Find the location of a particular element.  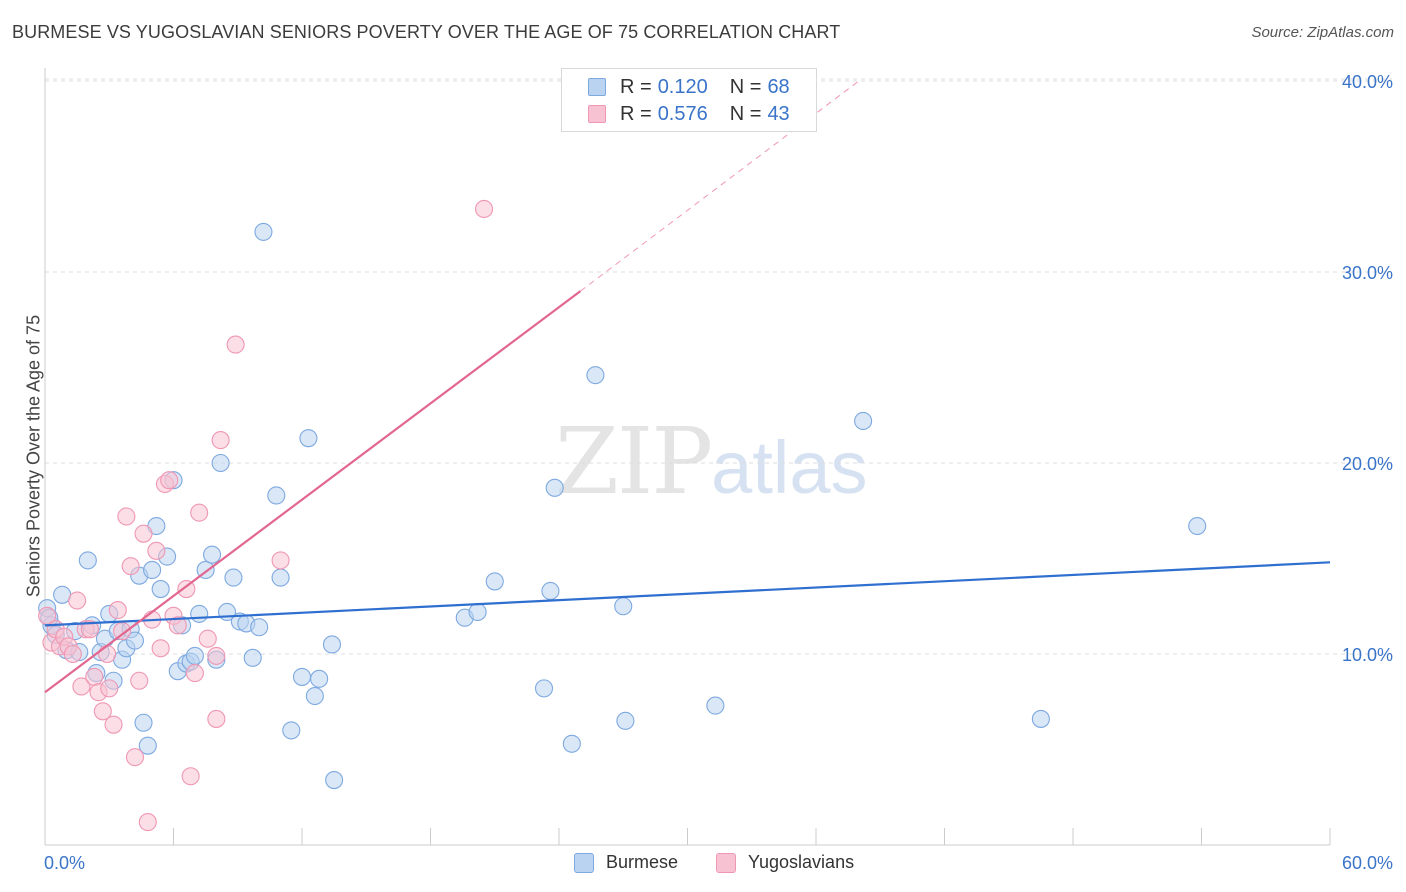

y-tick-label: 20.0% is located at coordinates (1367, 464).